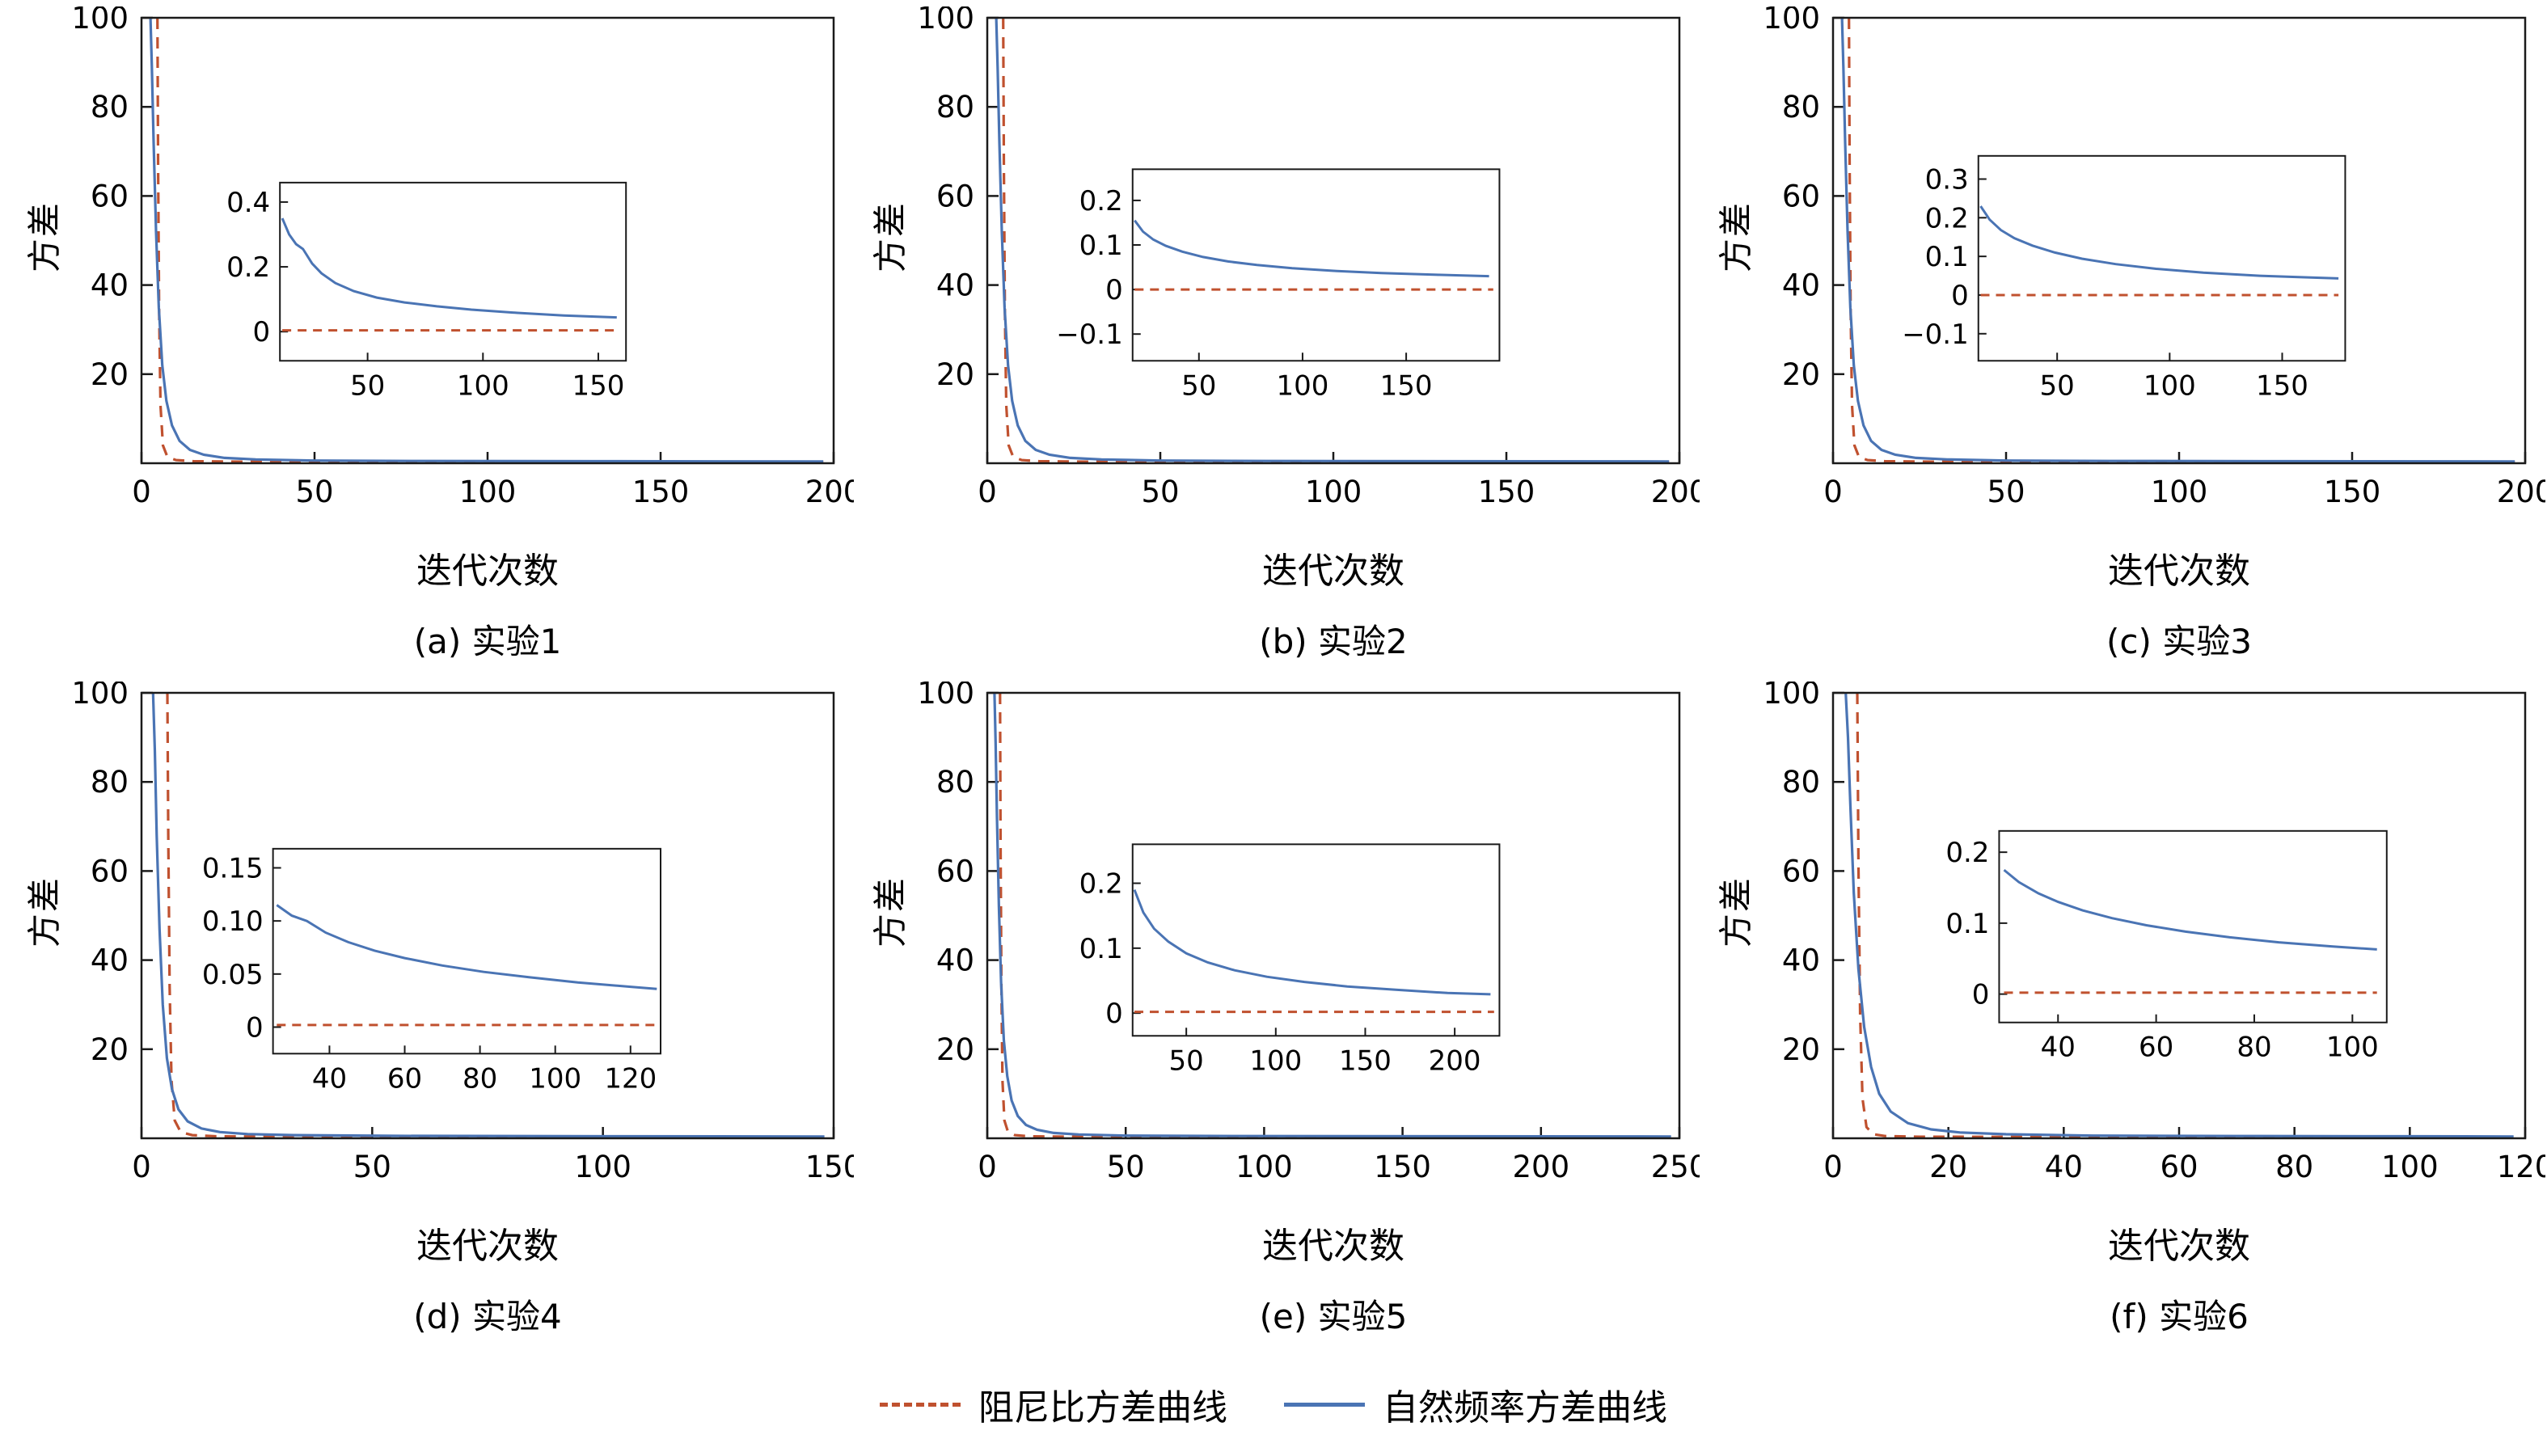 The width and height of the screenshot is (2547, 1456). What do you see at coordinates (2179, 641) in the screenshot?
I see `subplot-caption-c: (c) 实验3` at bounding box center [2179, 641].